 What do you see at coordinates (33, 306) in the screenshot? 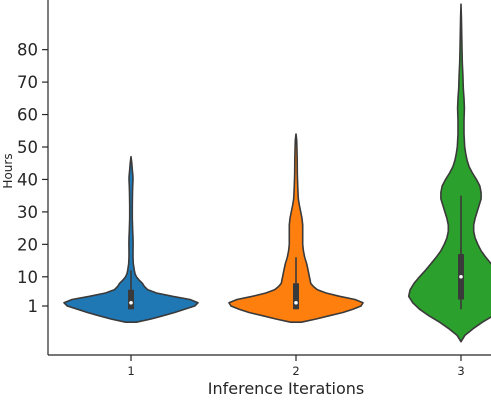
I see `y-tick-label: 1` at bounding box center [33, 306].